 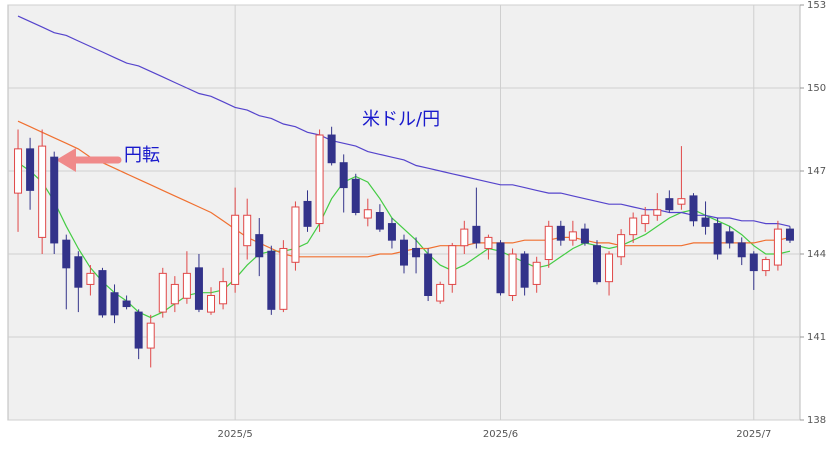 What do you see at coordinates (500, 434) in the screenshot?
I see `x-tick-label: 2025/6` at bounding box center [500, 434].